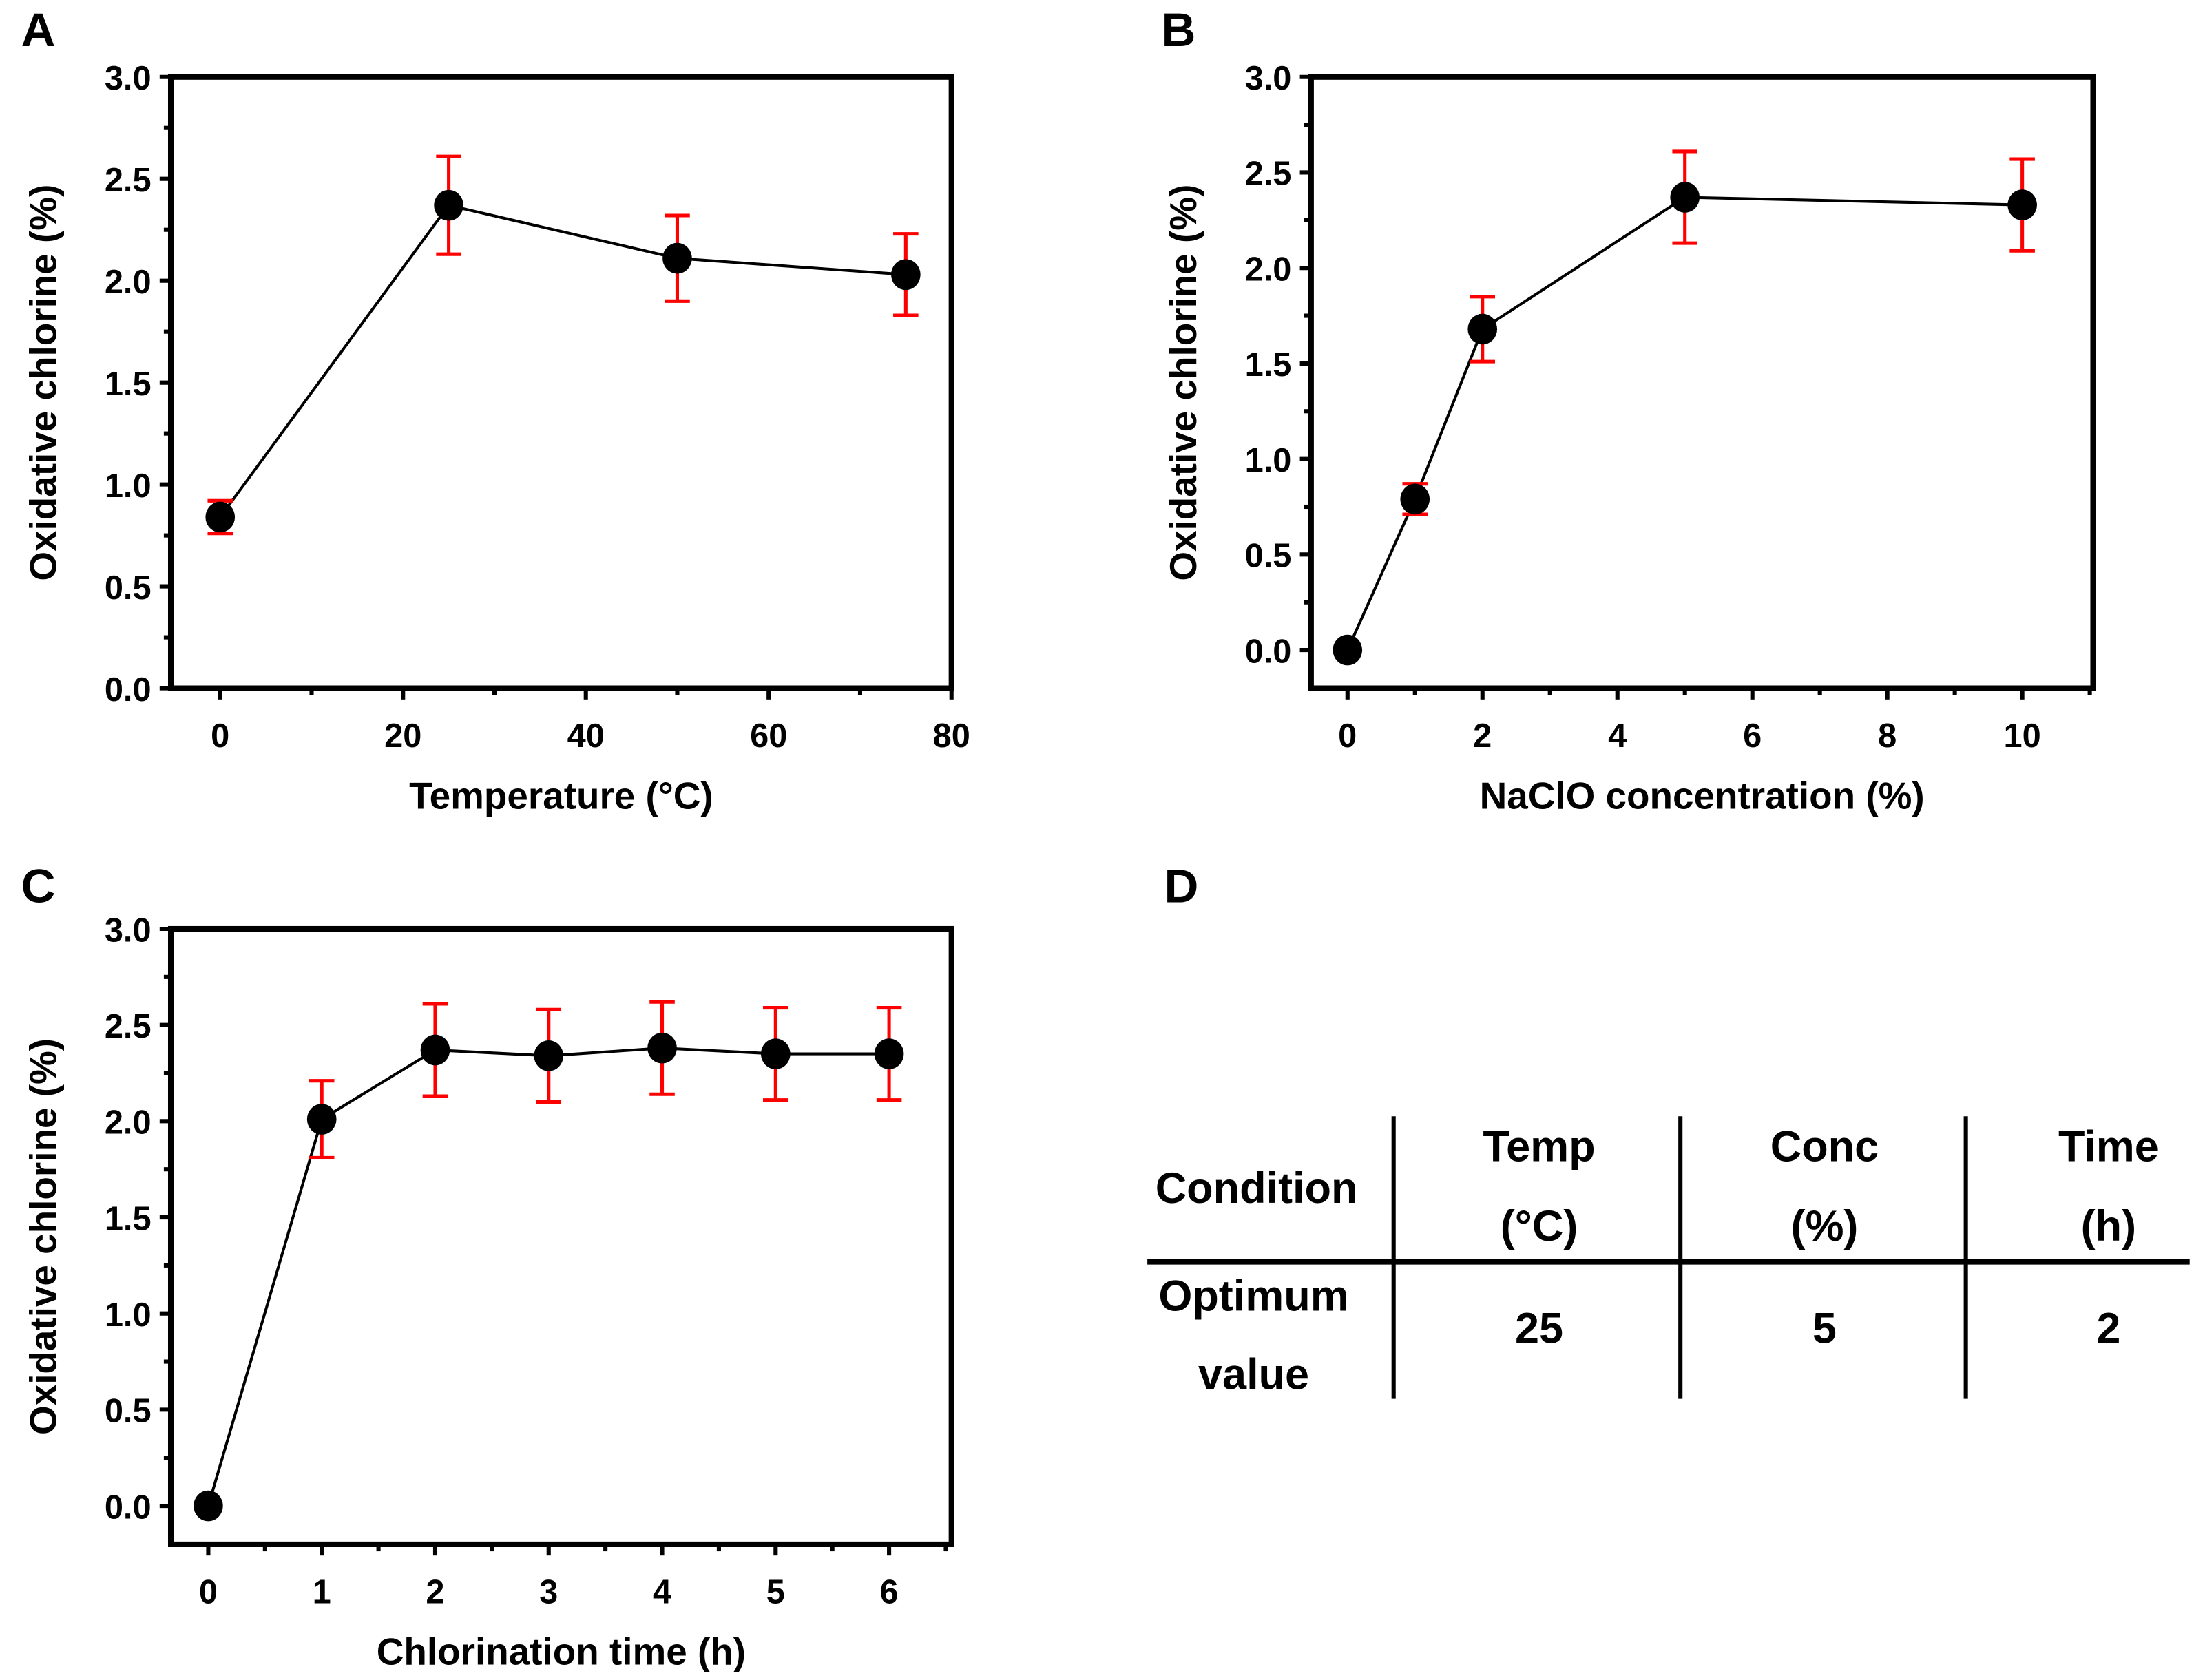 The width and height of the screenshot is (2194, 1680). What do you see at coordinates (2022, 736) in the screenshot?
I see `x-tick-label: 10` at bounding box center [2022, 736].